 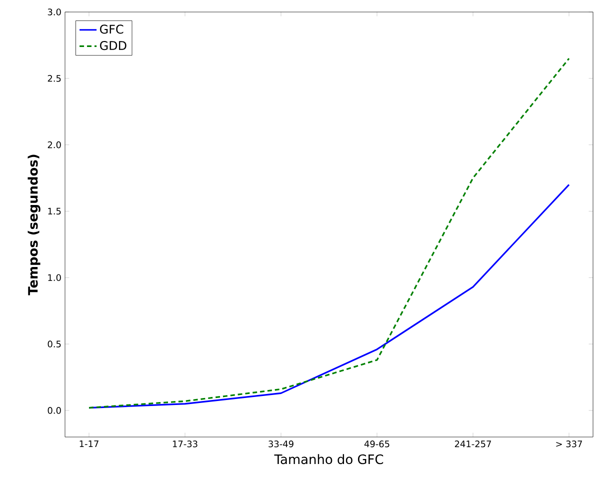 I want to click on y-tick-label: 0.5, so click(x=54, y=344).